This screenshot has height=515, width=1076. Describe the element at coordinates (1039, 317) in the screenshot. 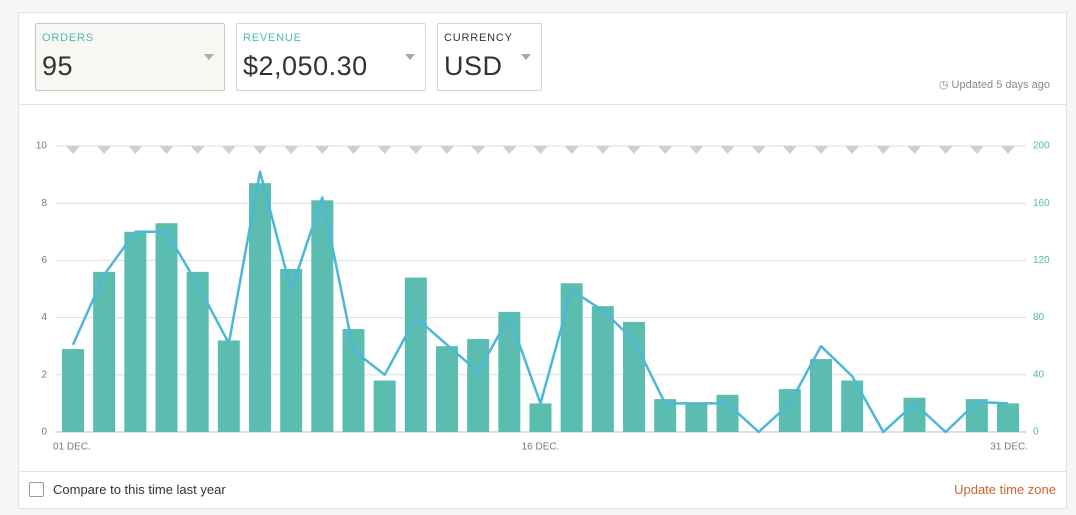

I see `y2-tick-label: 80` at that location.